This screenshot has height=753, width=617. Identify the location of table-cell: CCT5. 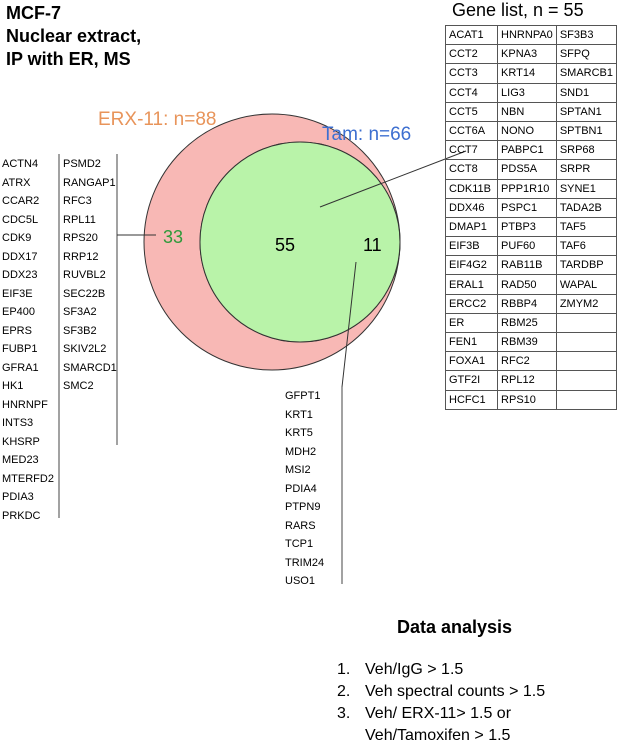
(471, 111).